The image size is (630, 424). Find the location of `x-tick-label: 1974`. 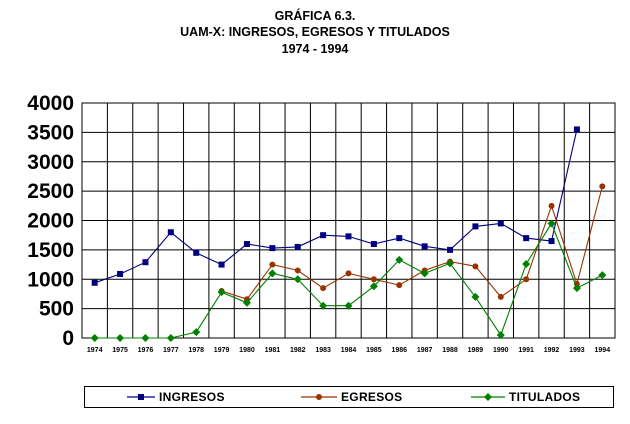

x-tick-label: 1974 is located at coordinates (95, 350).